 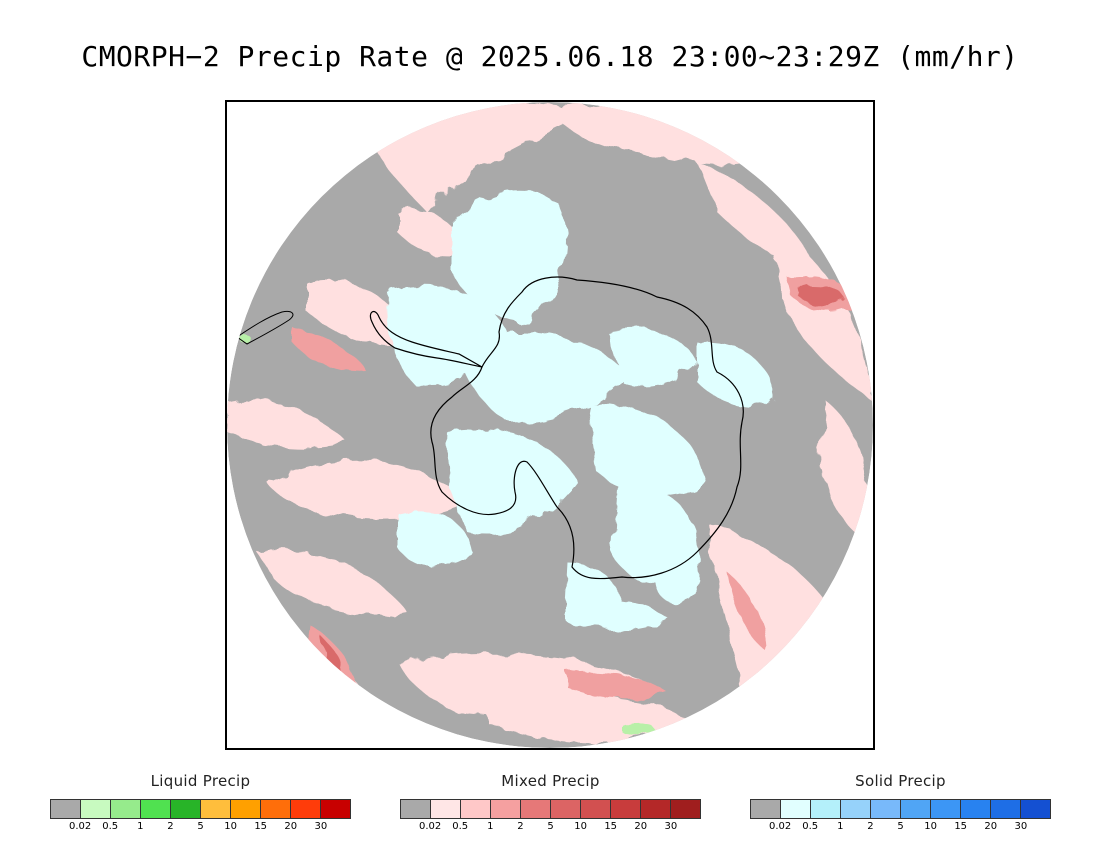 I want to click on legend-title-solid: Solid Precip, so click(x=900, y=781).